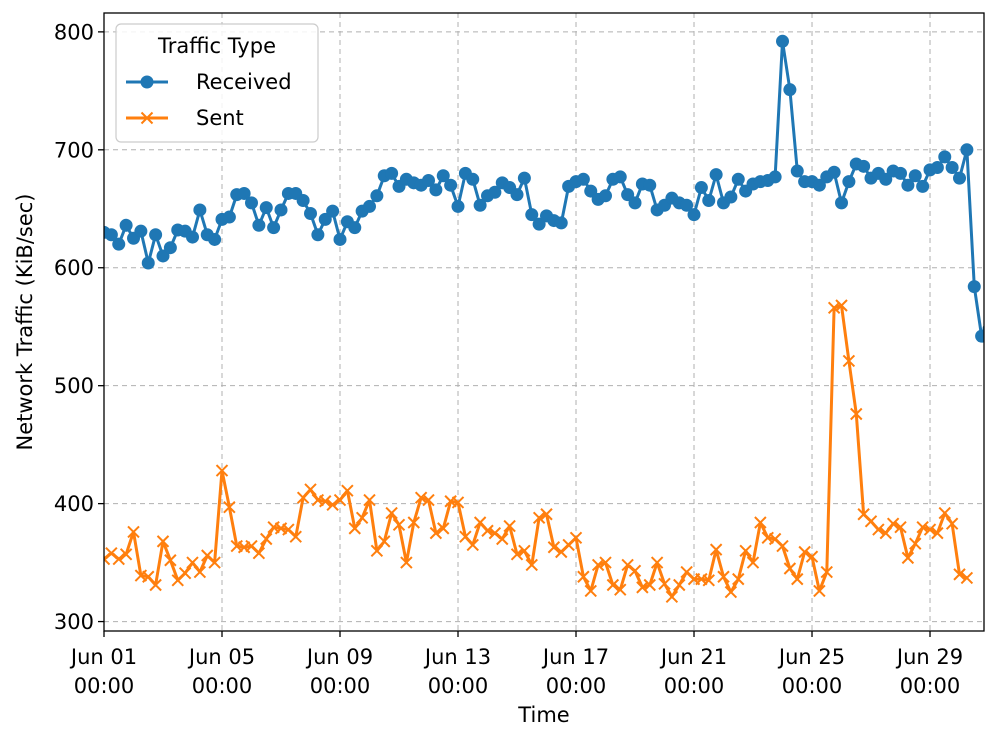 The image size is (997, 740). Describe the element at coordinates (103, 657) in the screenshot. I see `x-tick-label-date: Jun 01` at that location.